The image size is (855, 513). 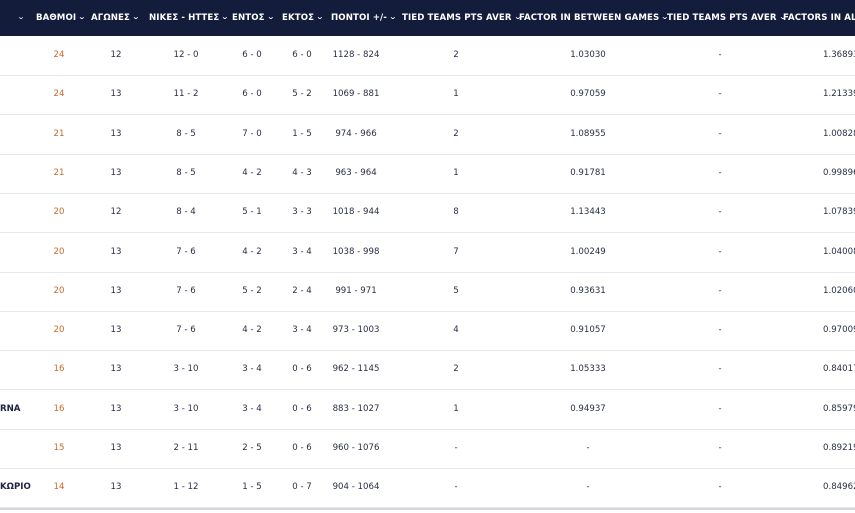 What do you see at coordinates (819, 18) in the screenshot?
I see `column-header-factors-all: FACTORS IN ALL⌄` at bounding box center [819, 18].